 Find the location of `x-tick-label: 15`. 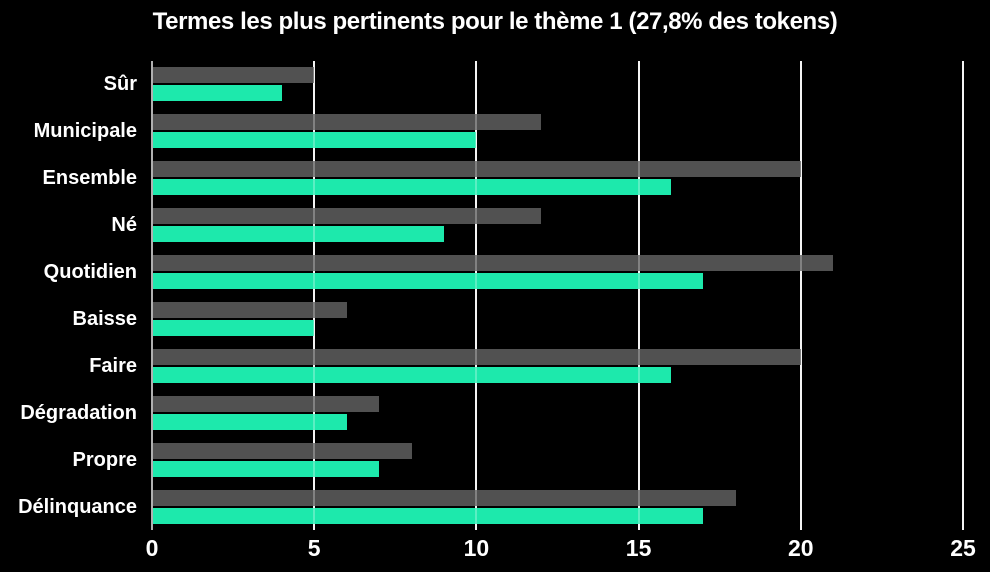

x-tick-label: 15 is located at coordinates (638, 548).